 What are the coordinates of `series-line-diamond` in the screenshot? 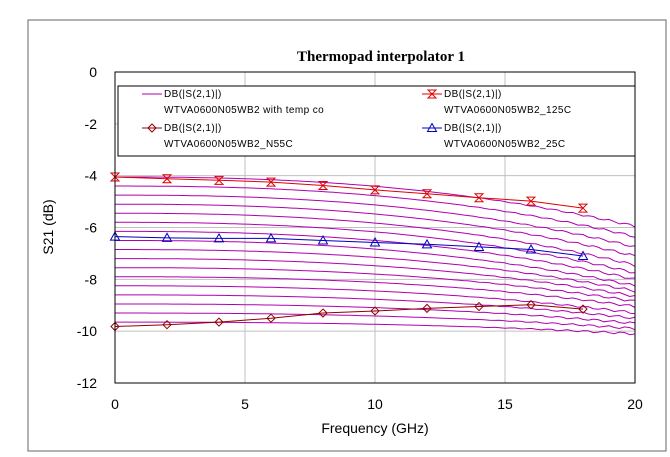 It's located at (349, 315).